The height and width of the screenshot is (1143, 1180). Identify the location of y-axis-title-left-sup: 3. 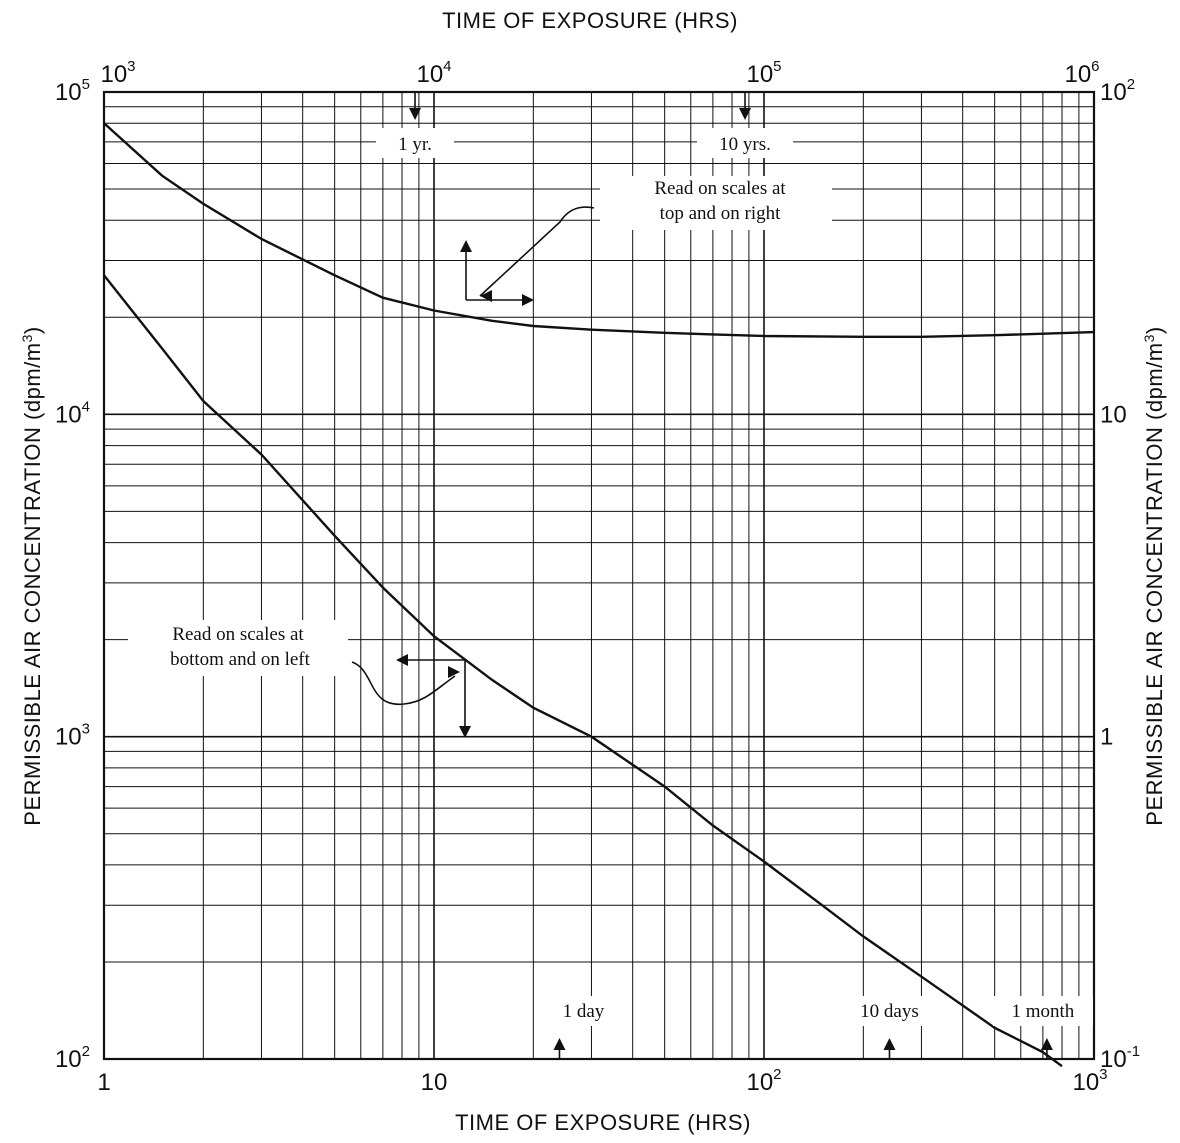
(27, 338).